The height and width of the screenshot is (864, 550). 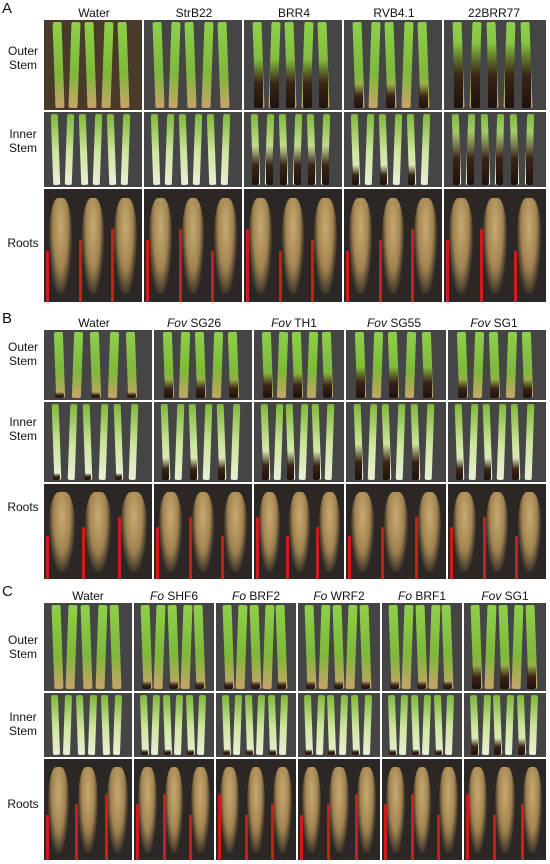 What do you see at coordinates (22, 429) in the screenshot?
I see `row-label-inner-stem-b-text: Inner Stem` at bounding box center [22, 429].